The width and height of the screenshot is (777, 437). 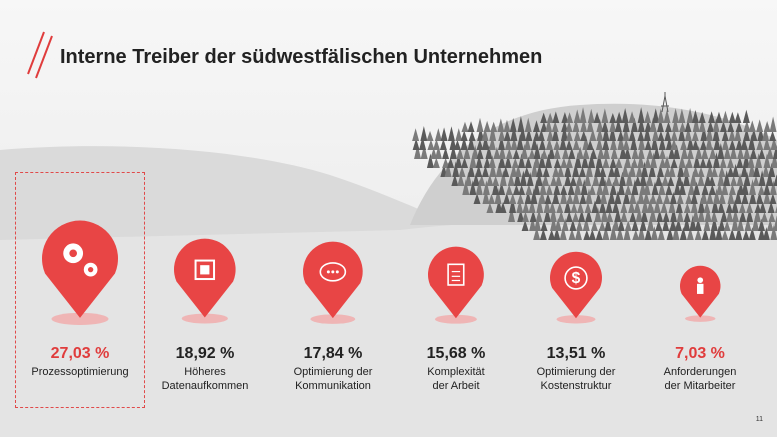 I want to click on speech-bubble-icon, so click(x=333, y=271).